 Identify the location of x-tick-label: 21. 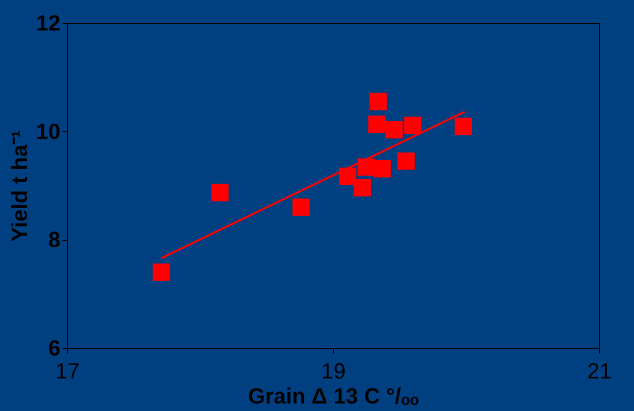
(599, 371).